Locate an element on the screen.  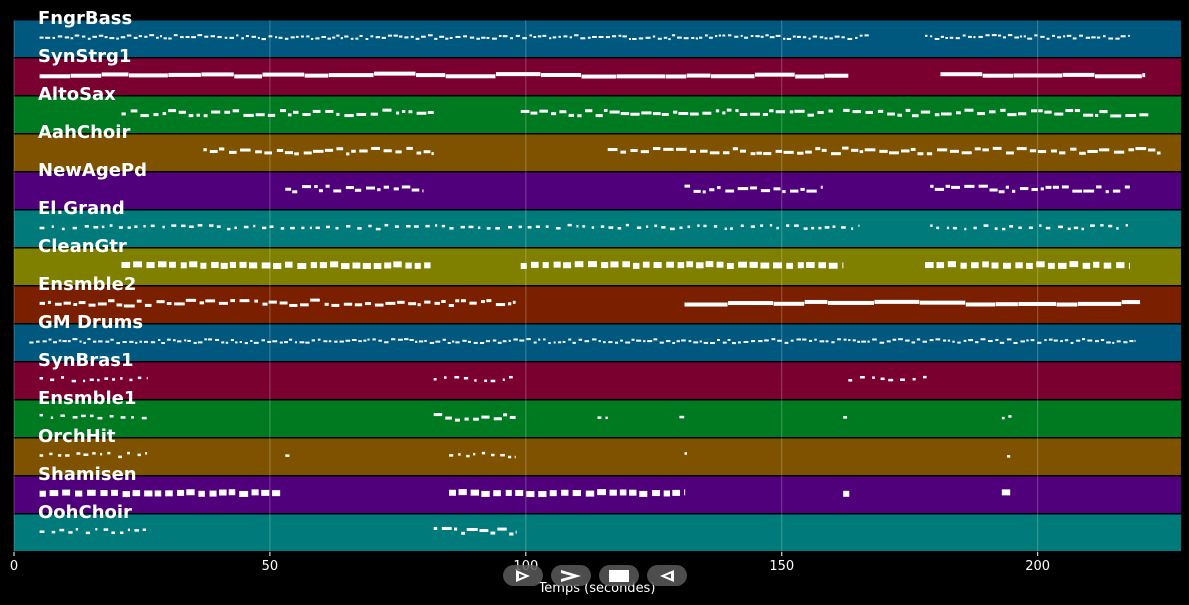
fast-forward-button is located at coordinates (571, 575).